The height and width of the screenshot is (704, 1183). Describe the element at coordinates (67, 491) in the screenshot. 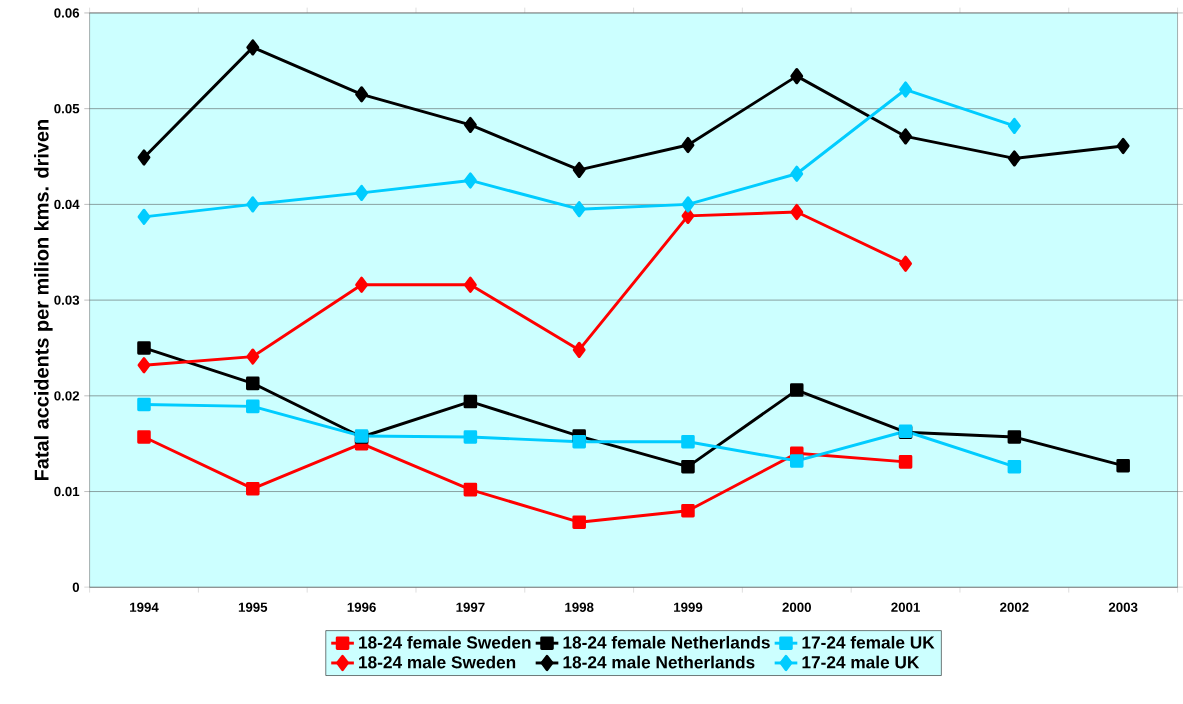

I see `y-tick-label: 0.01` at that location.